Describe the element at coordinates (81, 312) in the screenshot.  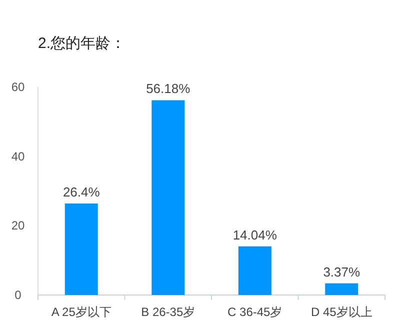
I see `x-tick-label: A 25岁以下` at that location.